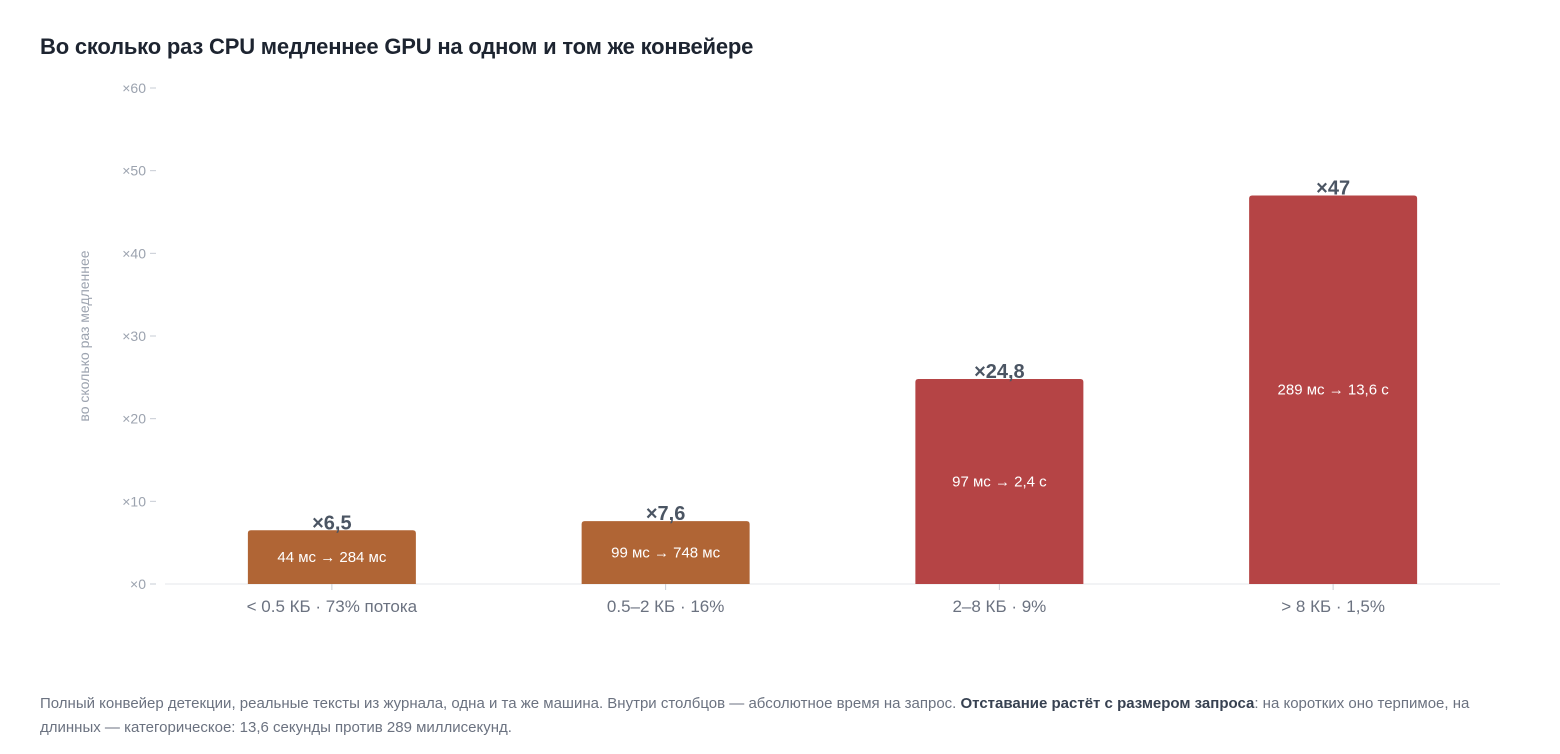  I want to click on bar-value-label: ×47, so click(1333, 188).